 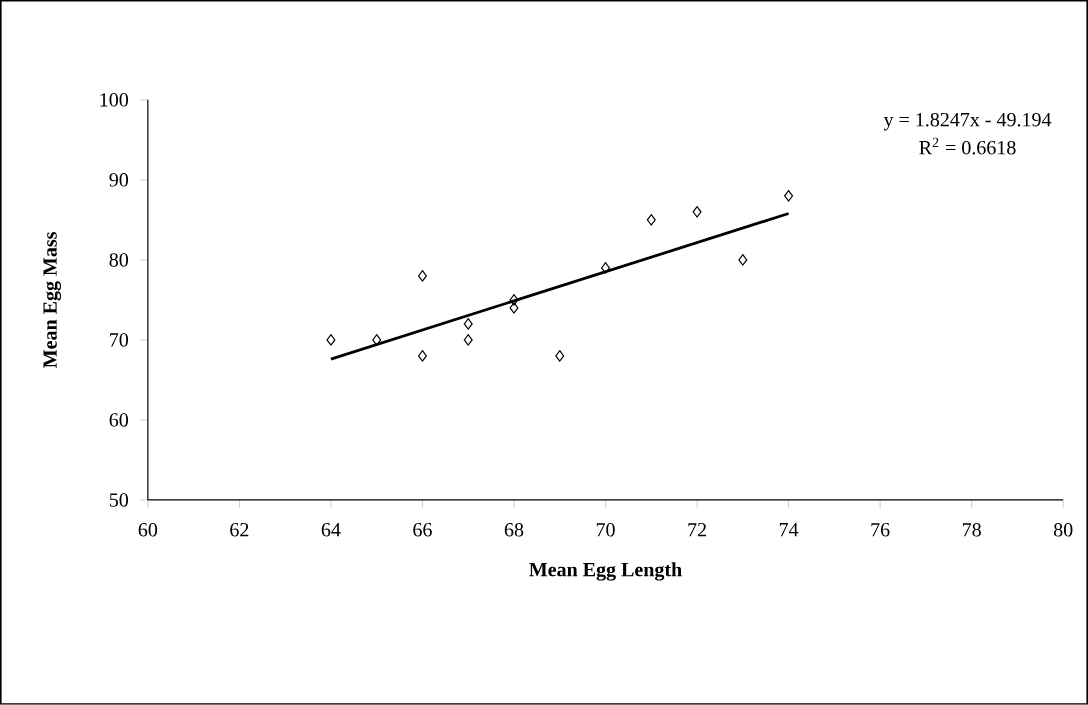 What do you see at coordinates (119, 260) in the screenshot?
I see `y-tick-label: 80` at bounding box center [119, 260].